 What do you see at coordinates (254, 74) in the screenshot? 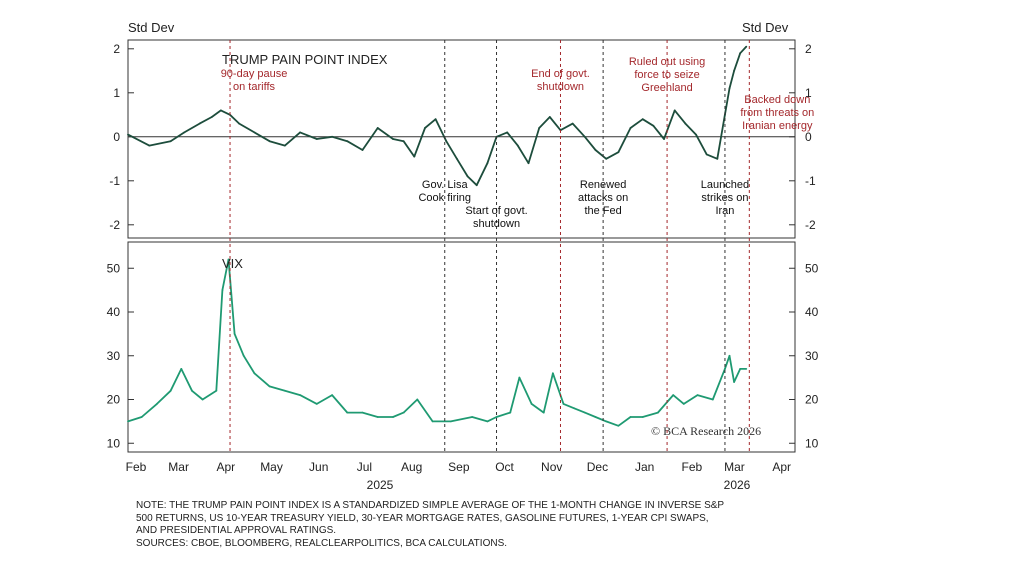
I see `event-annotation: 90-day pause` at bounding box center [254, 74].